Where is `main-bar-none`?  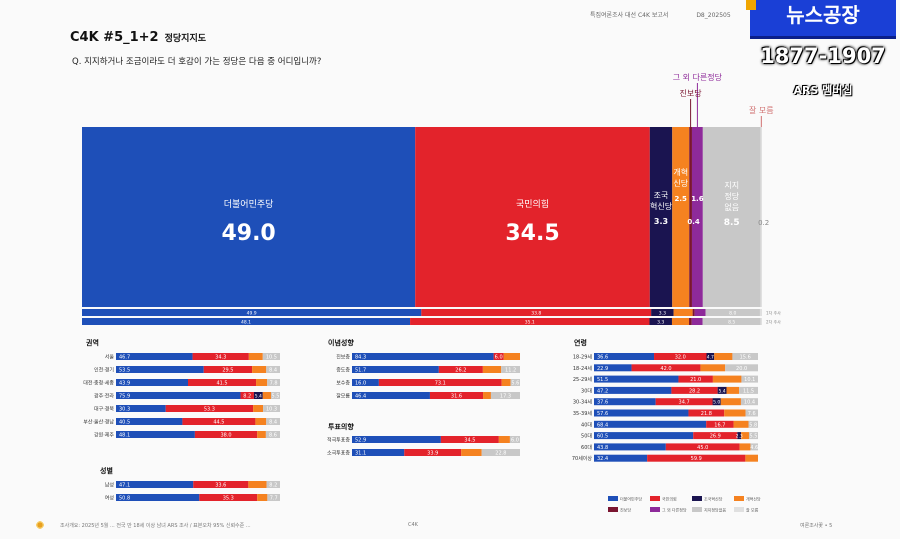
main-bar-none is located at coordinates (731, 217).